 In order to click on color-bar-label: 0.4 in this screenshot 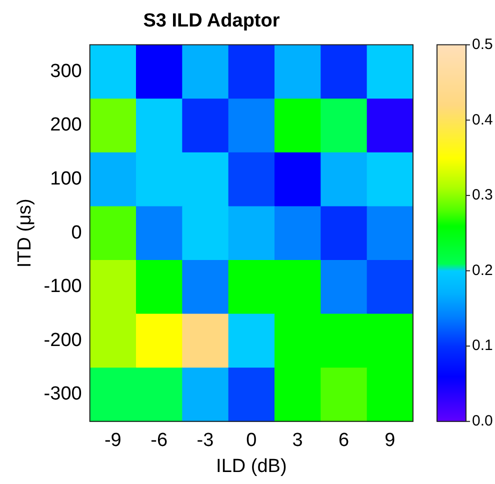, I will do `click(482, 119)`.